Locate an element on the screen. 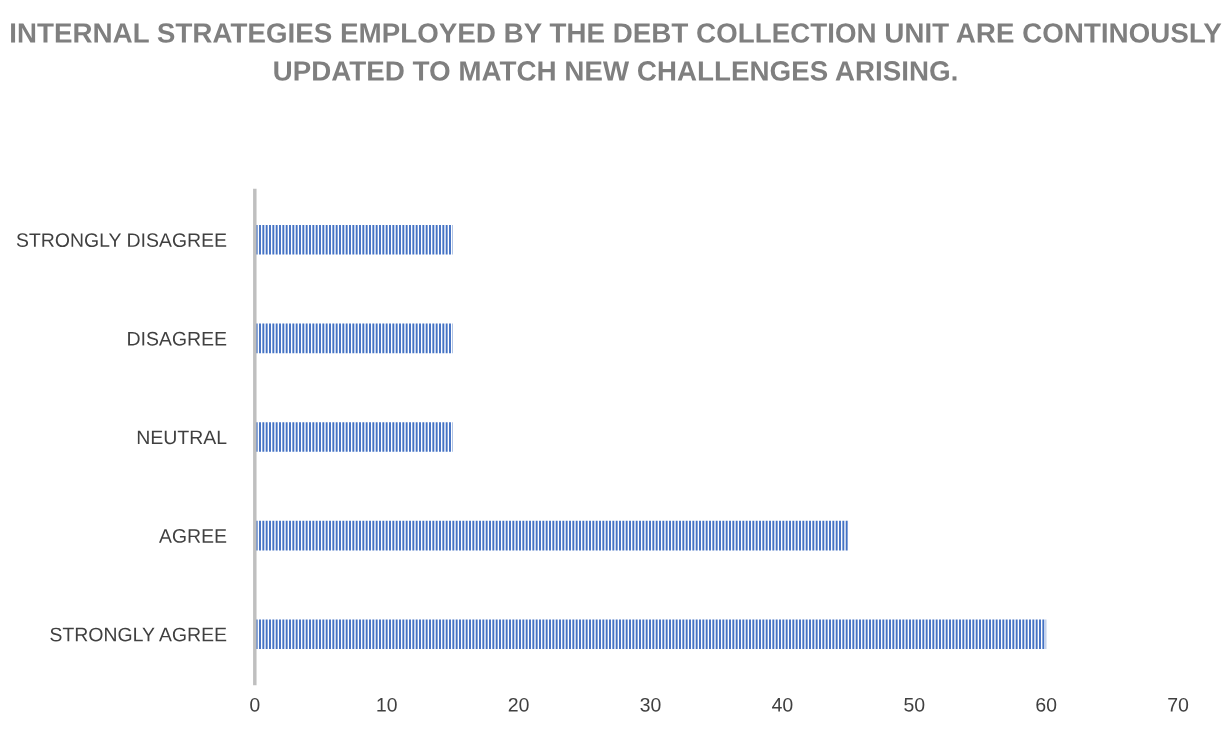  y-tick-label: STRONGLY AGREE is located at coordinates (138, 634).